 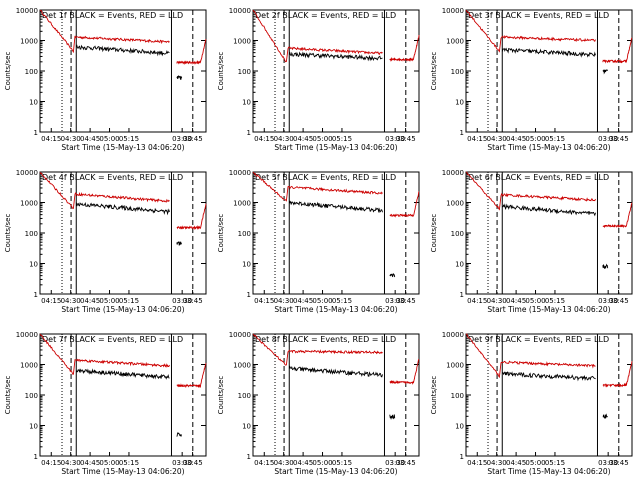 I want to click on panel-title: Det 8f BLACK = Events, RED = LLD, so click(x=325, y=339).